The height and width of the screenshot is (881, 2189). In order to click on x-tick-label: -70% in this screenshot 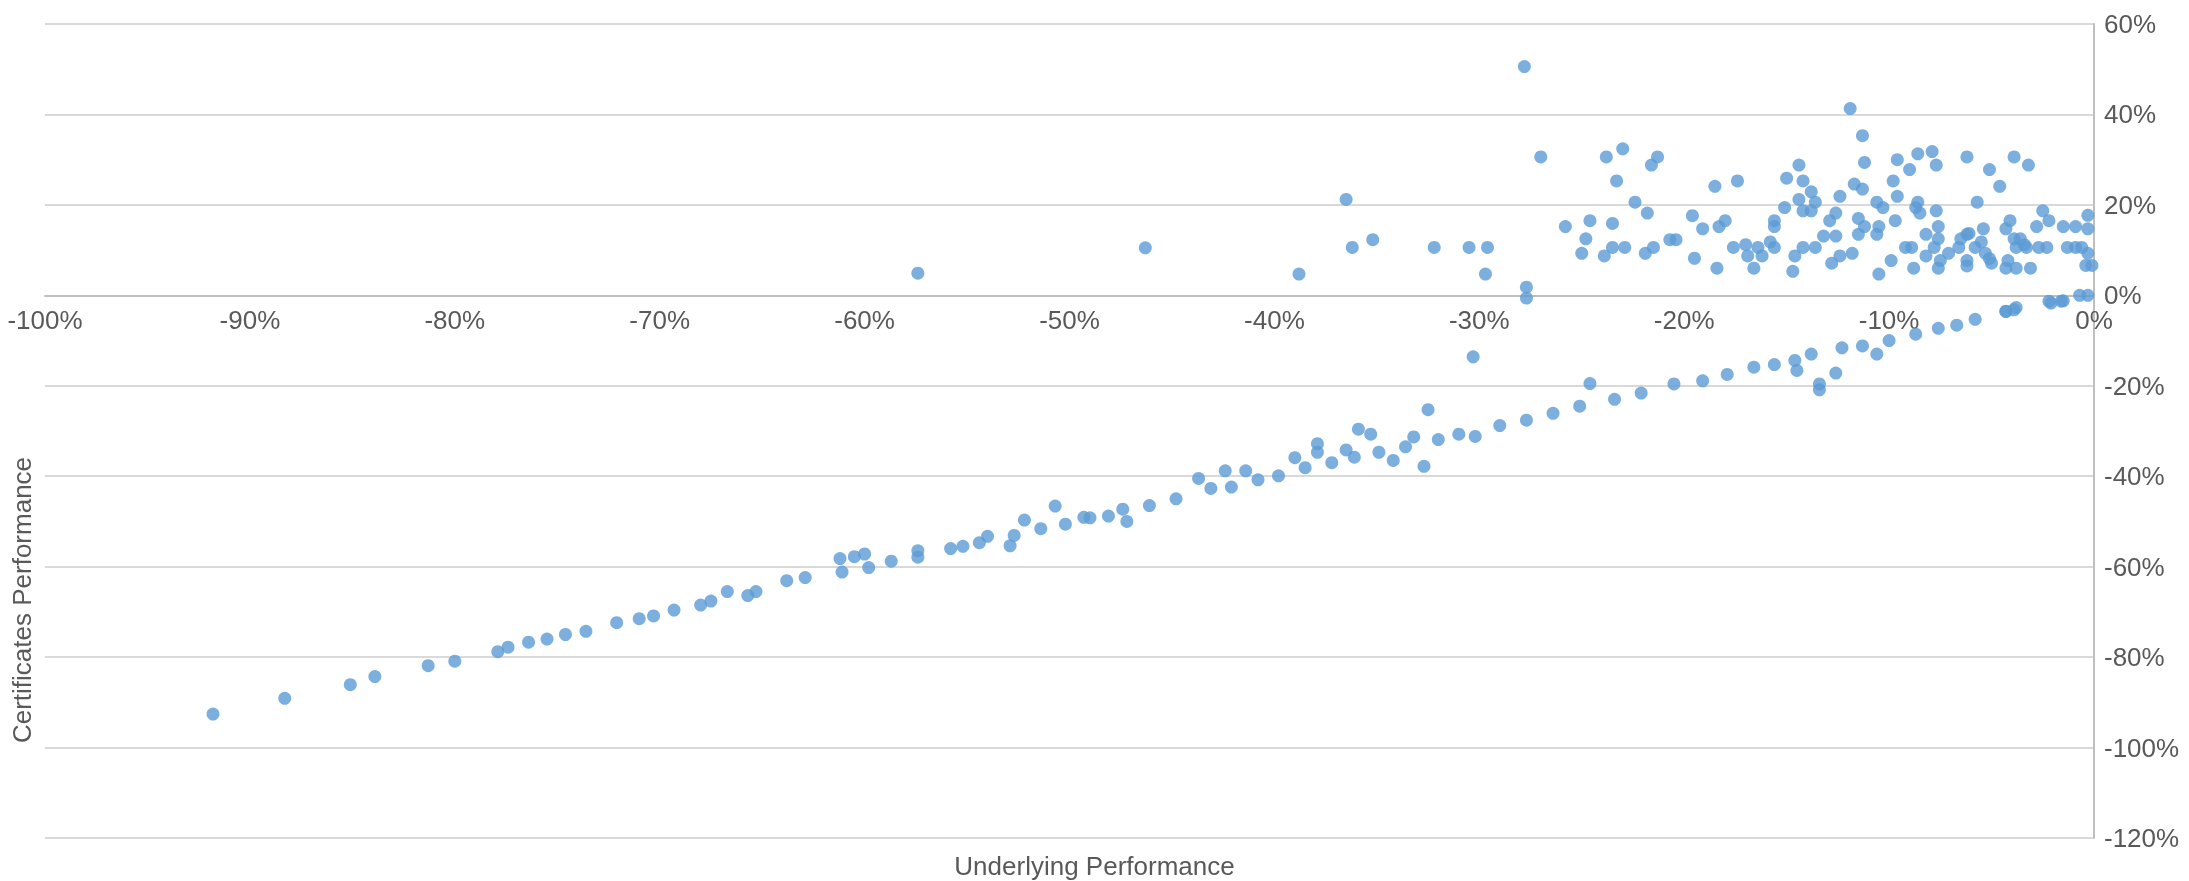, I will do `click(660, 320)`.